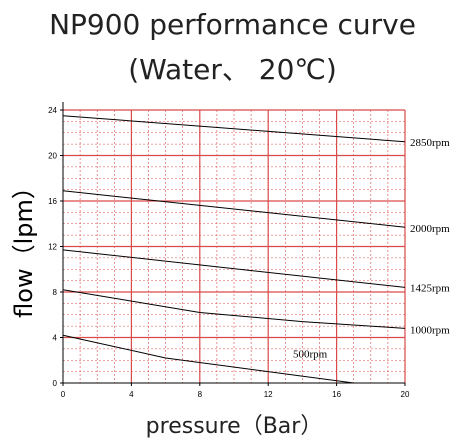 The image size is (465, 445). I want to click on x-tick-label: 20, so click(405, 394).